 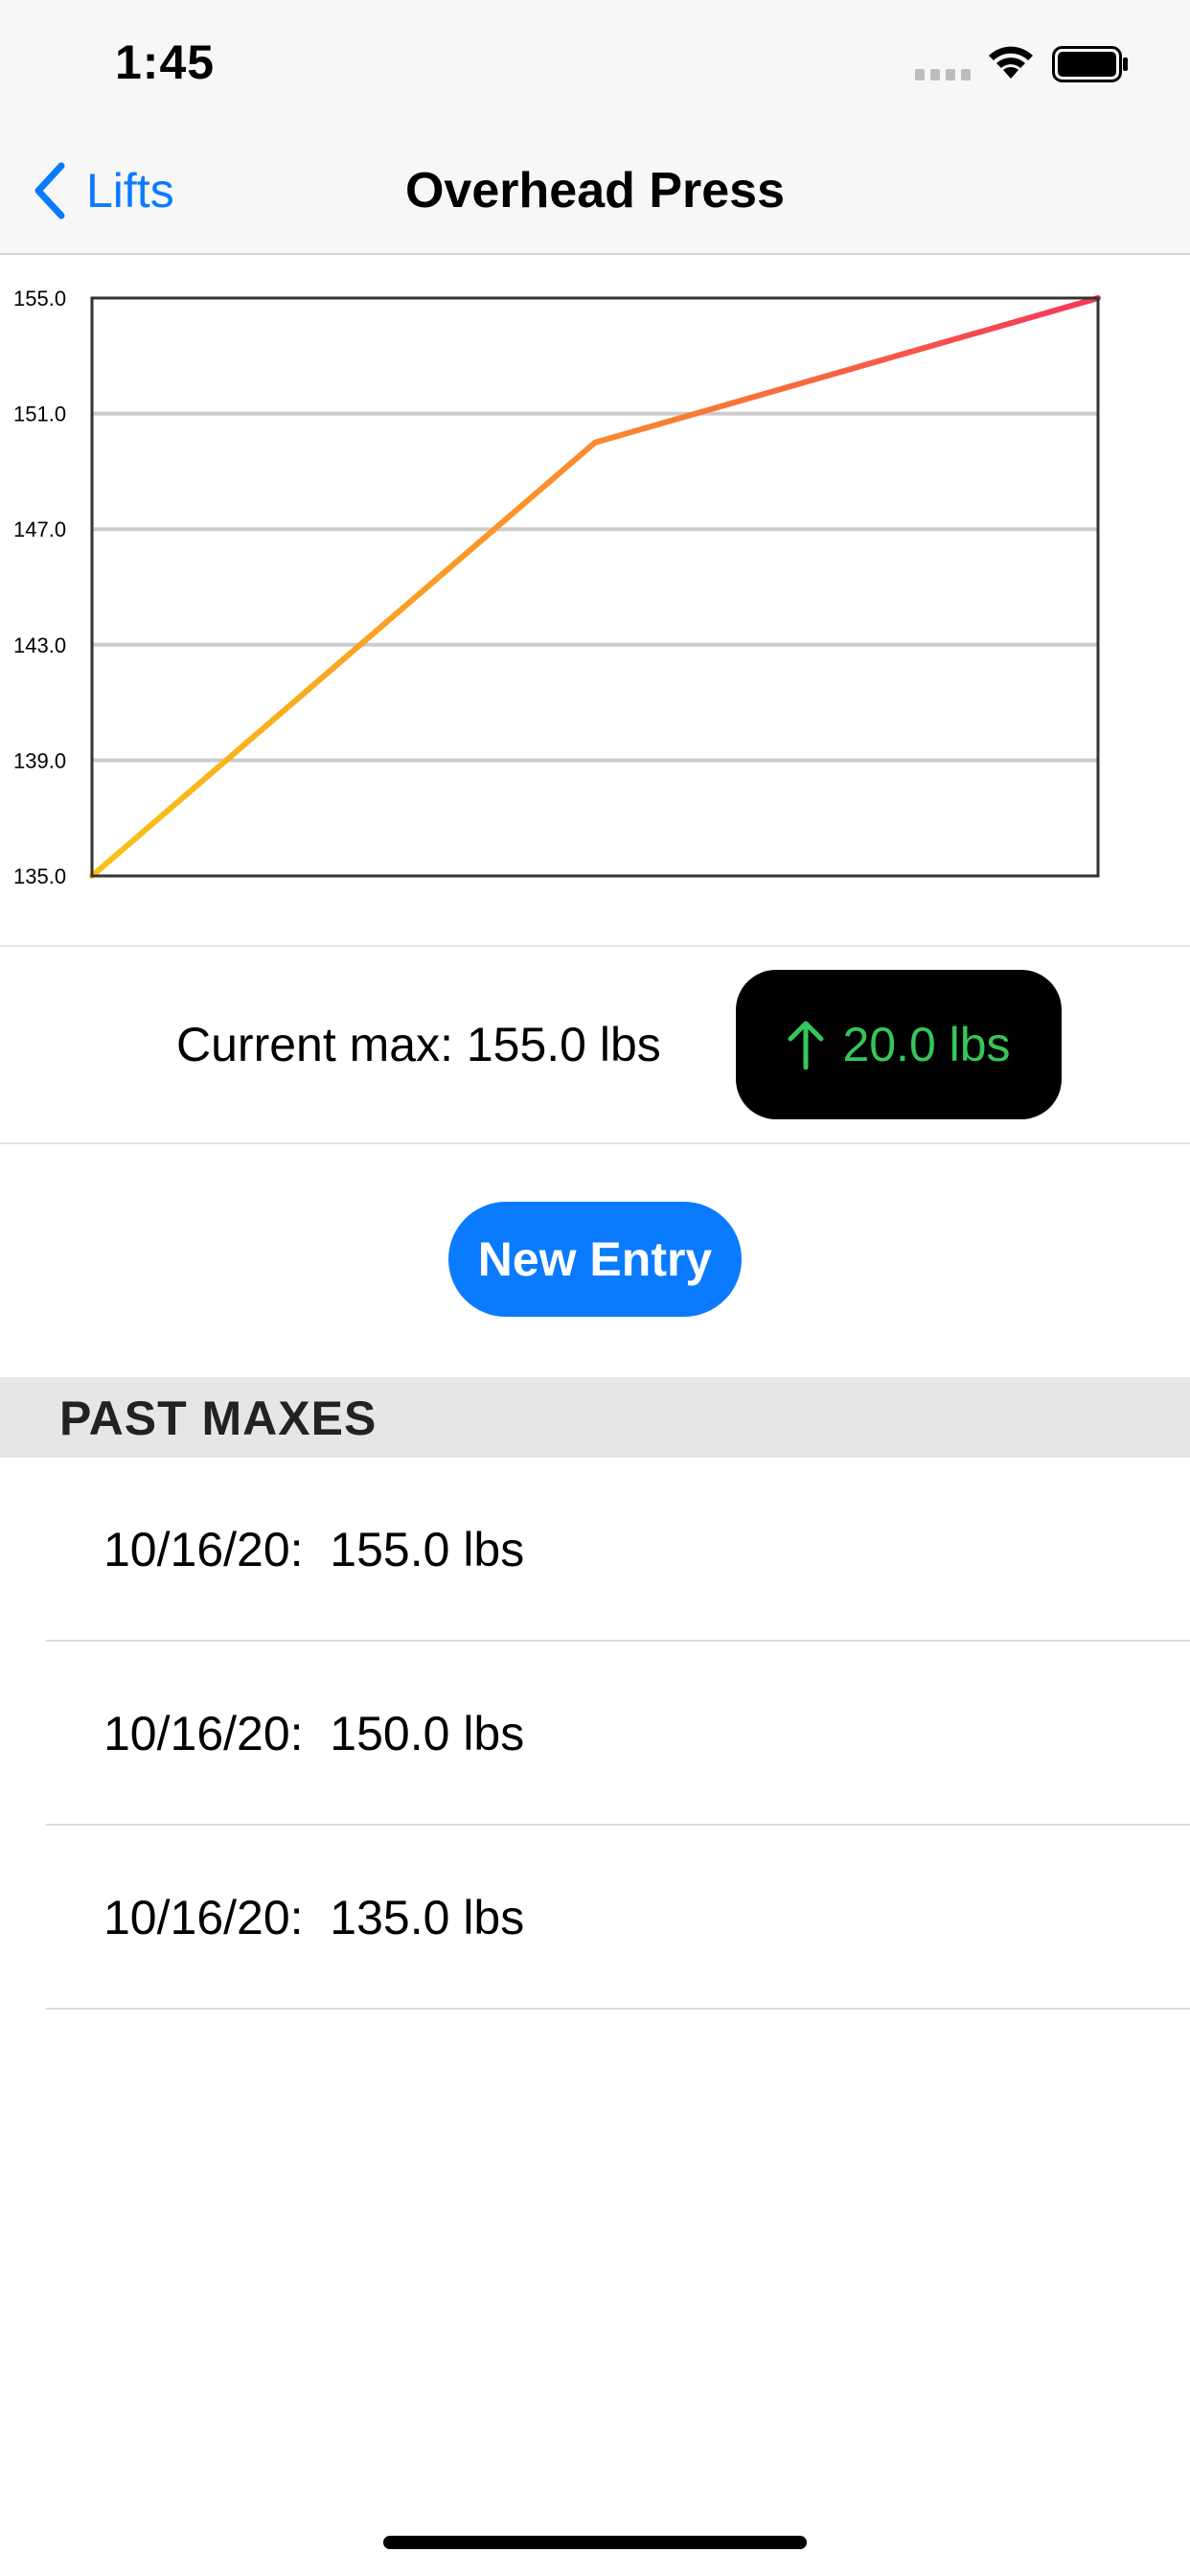 What do you see at coordinates (314, 1733) in the screenshot?
I see `list-item-label: 10/16/20: 150.0 lbs` at bounding box center [314, 1733].